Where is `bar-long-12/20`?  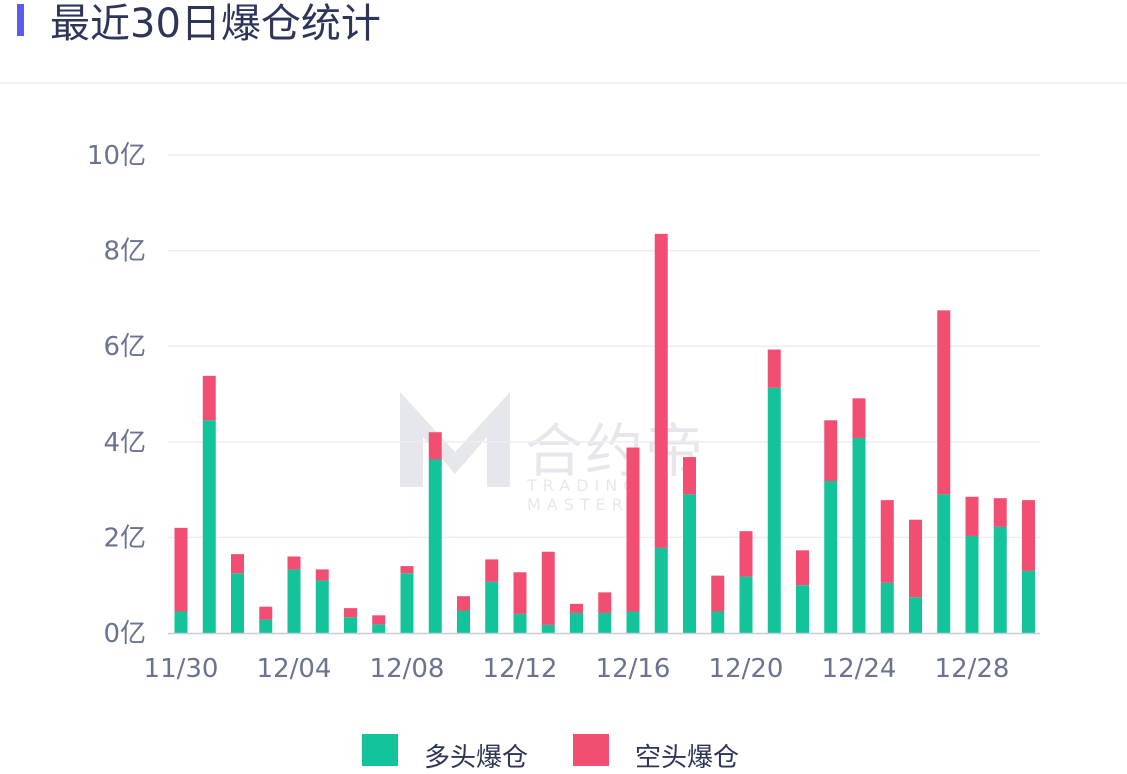
bar-long-12/20 is located at coordinates (746, 604).